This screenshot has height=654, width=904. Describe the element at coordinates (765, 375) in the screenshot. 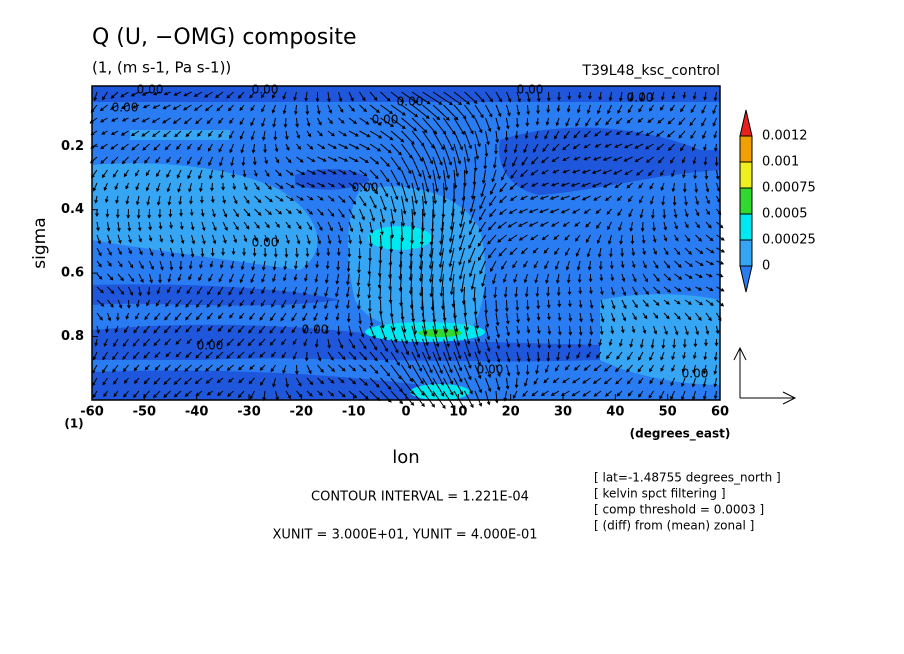

I see `reference-vector` at that location.